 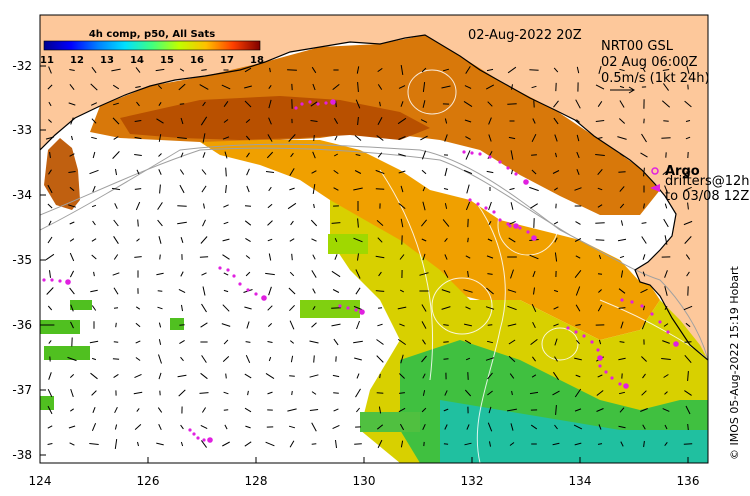 I want to click on x-tick: 136, so click(x=688, y=472).